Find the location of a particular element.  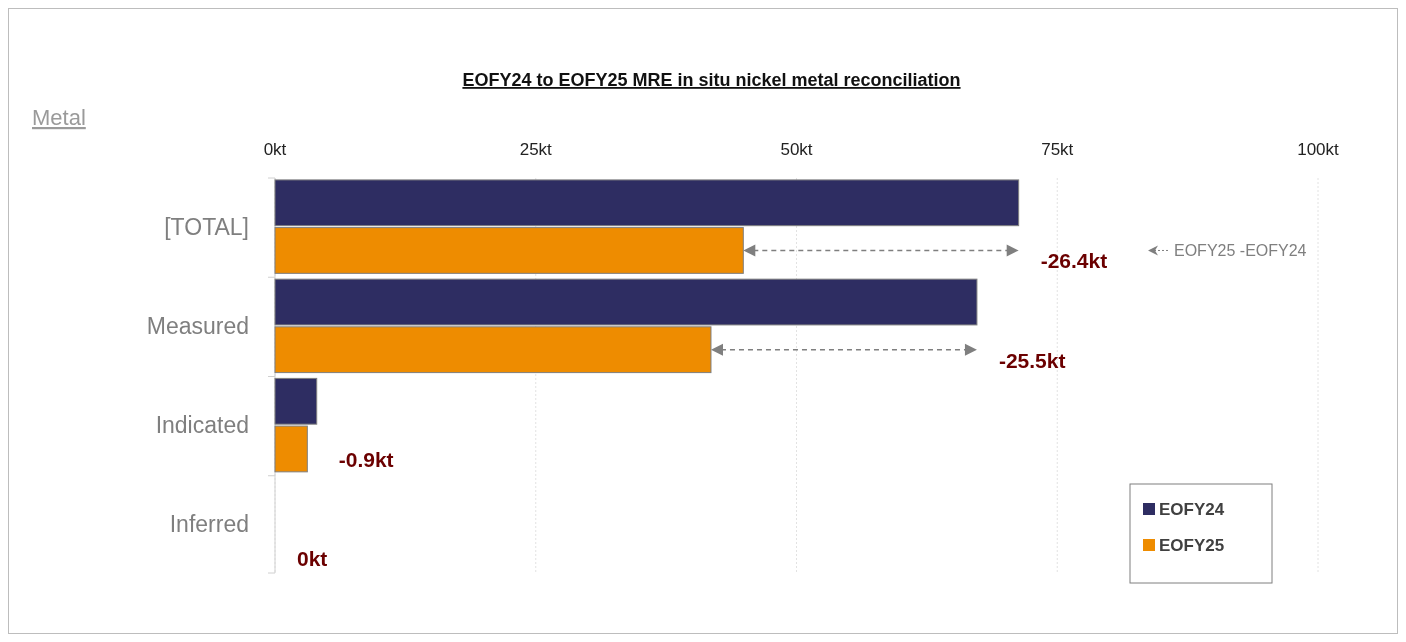

y-tick-label: Indicated is located at coordinates (202, 425).